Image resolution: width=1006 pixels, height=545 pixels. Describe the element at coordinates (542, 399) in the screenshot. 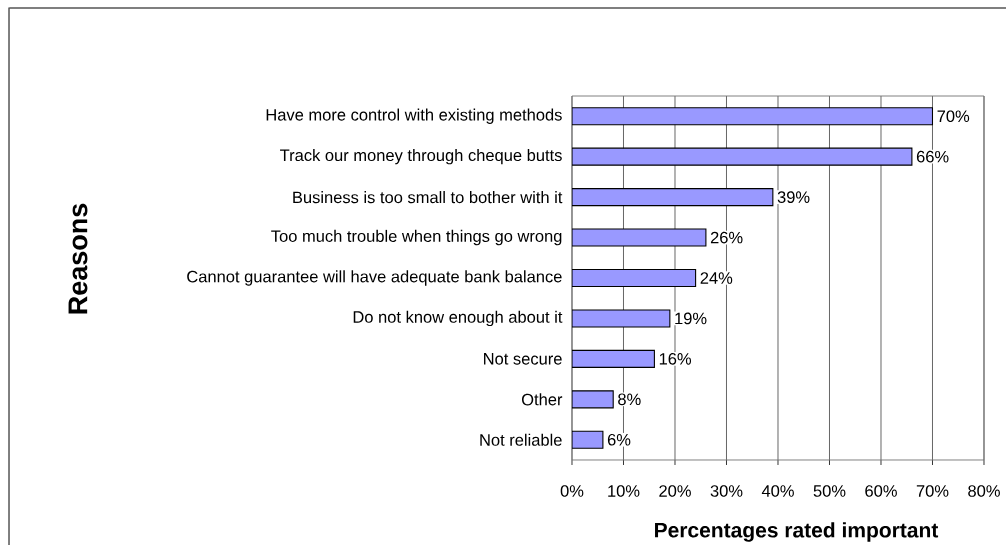

I see `y-tick-label: Other` at that location.